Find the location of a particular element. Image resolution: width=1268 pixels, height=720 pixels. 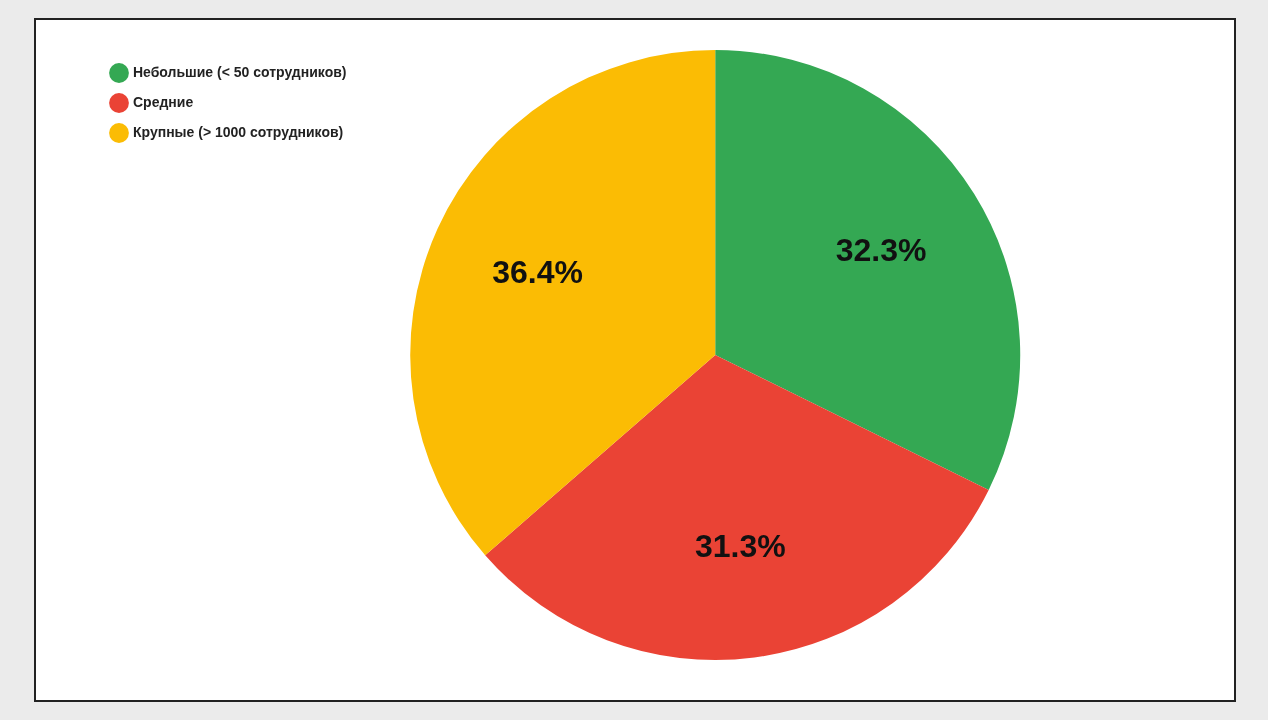

legend-label: Крупные (> 1000 сотрудников) is located at coordinates (238, 131).